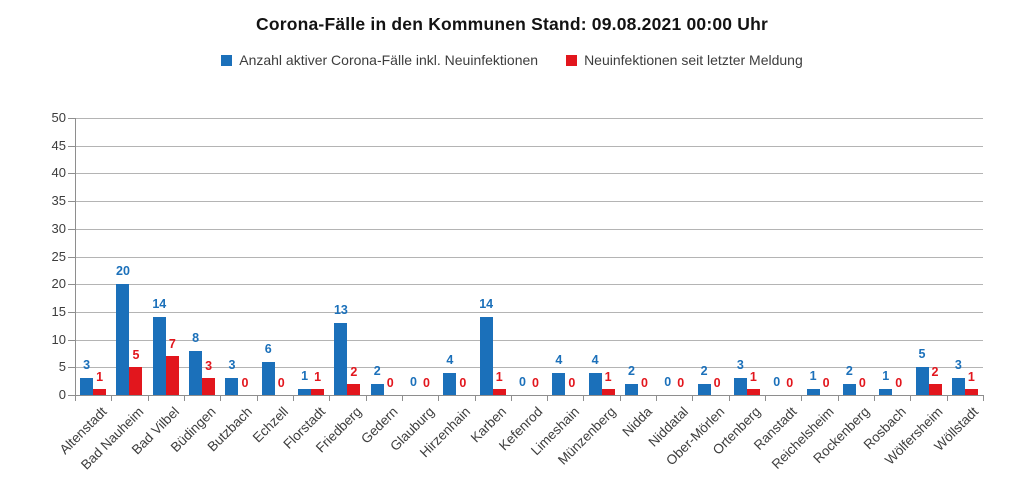 The height and width of the screenshot is (499, 1024). I want to click on bar-label-active-Echzell: 6, so click(268, 348).